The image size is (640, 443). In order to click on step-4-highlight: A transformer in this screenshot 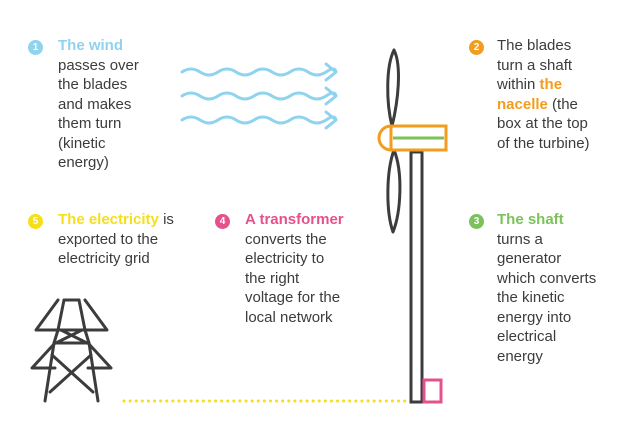, I will do `click(294, 219)`.